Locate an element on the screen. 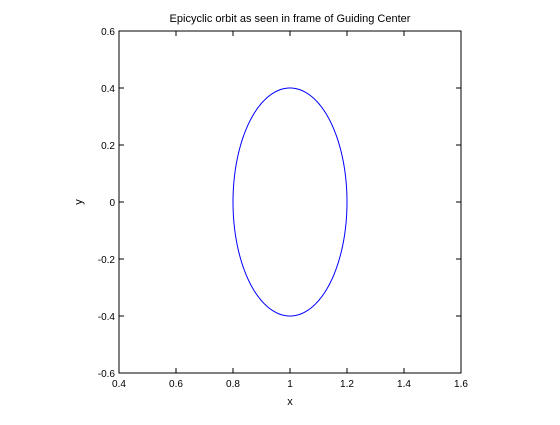 The image size is (560, 425). series-layer is located at coordinates (290, 202).